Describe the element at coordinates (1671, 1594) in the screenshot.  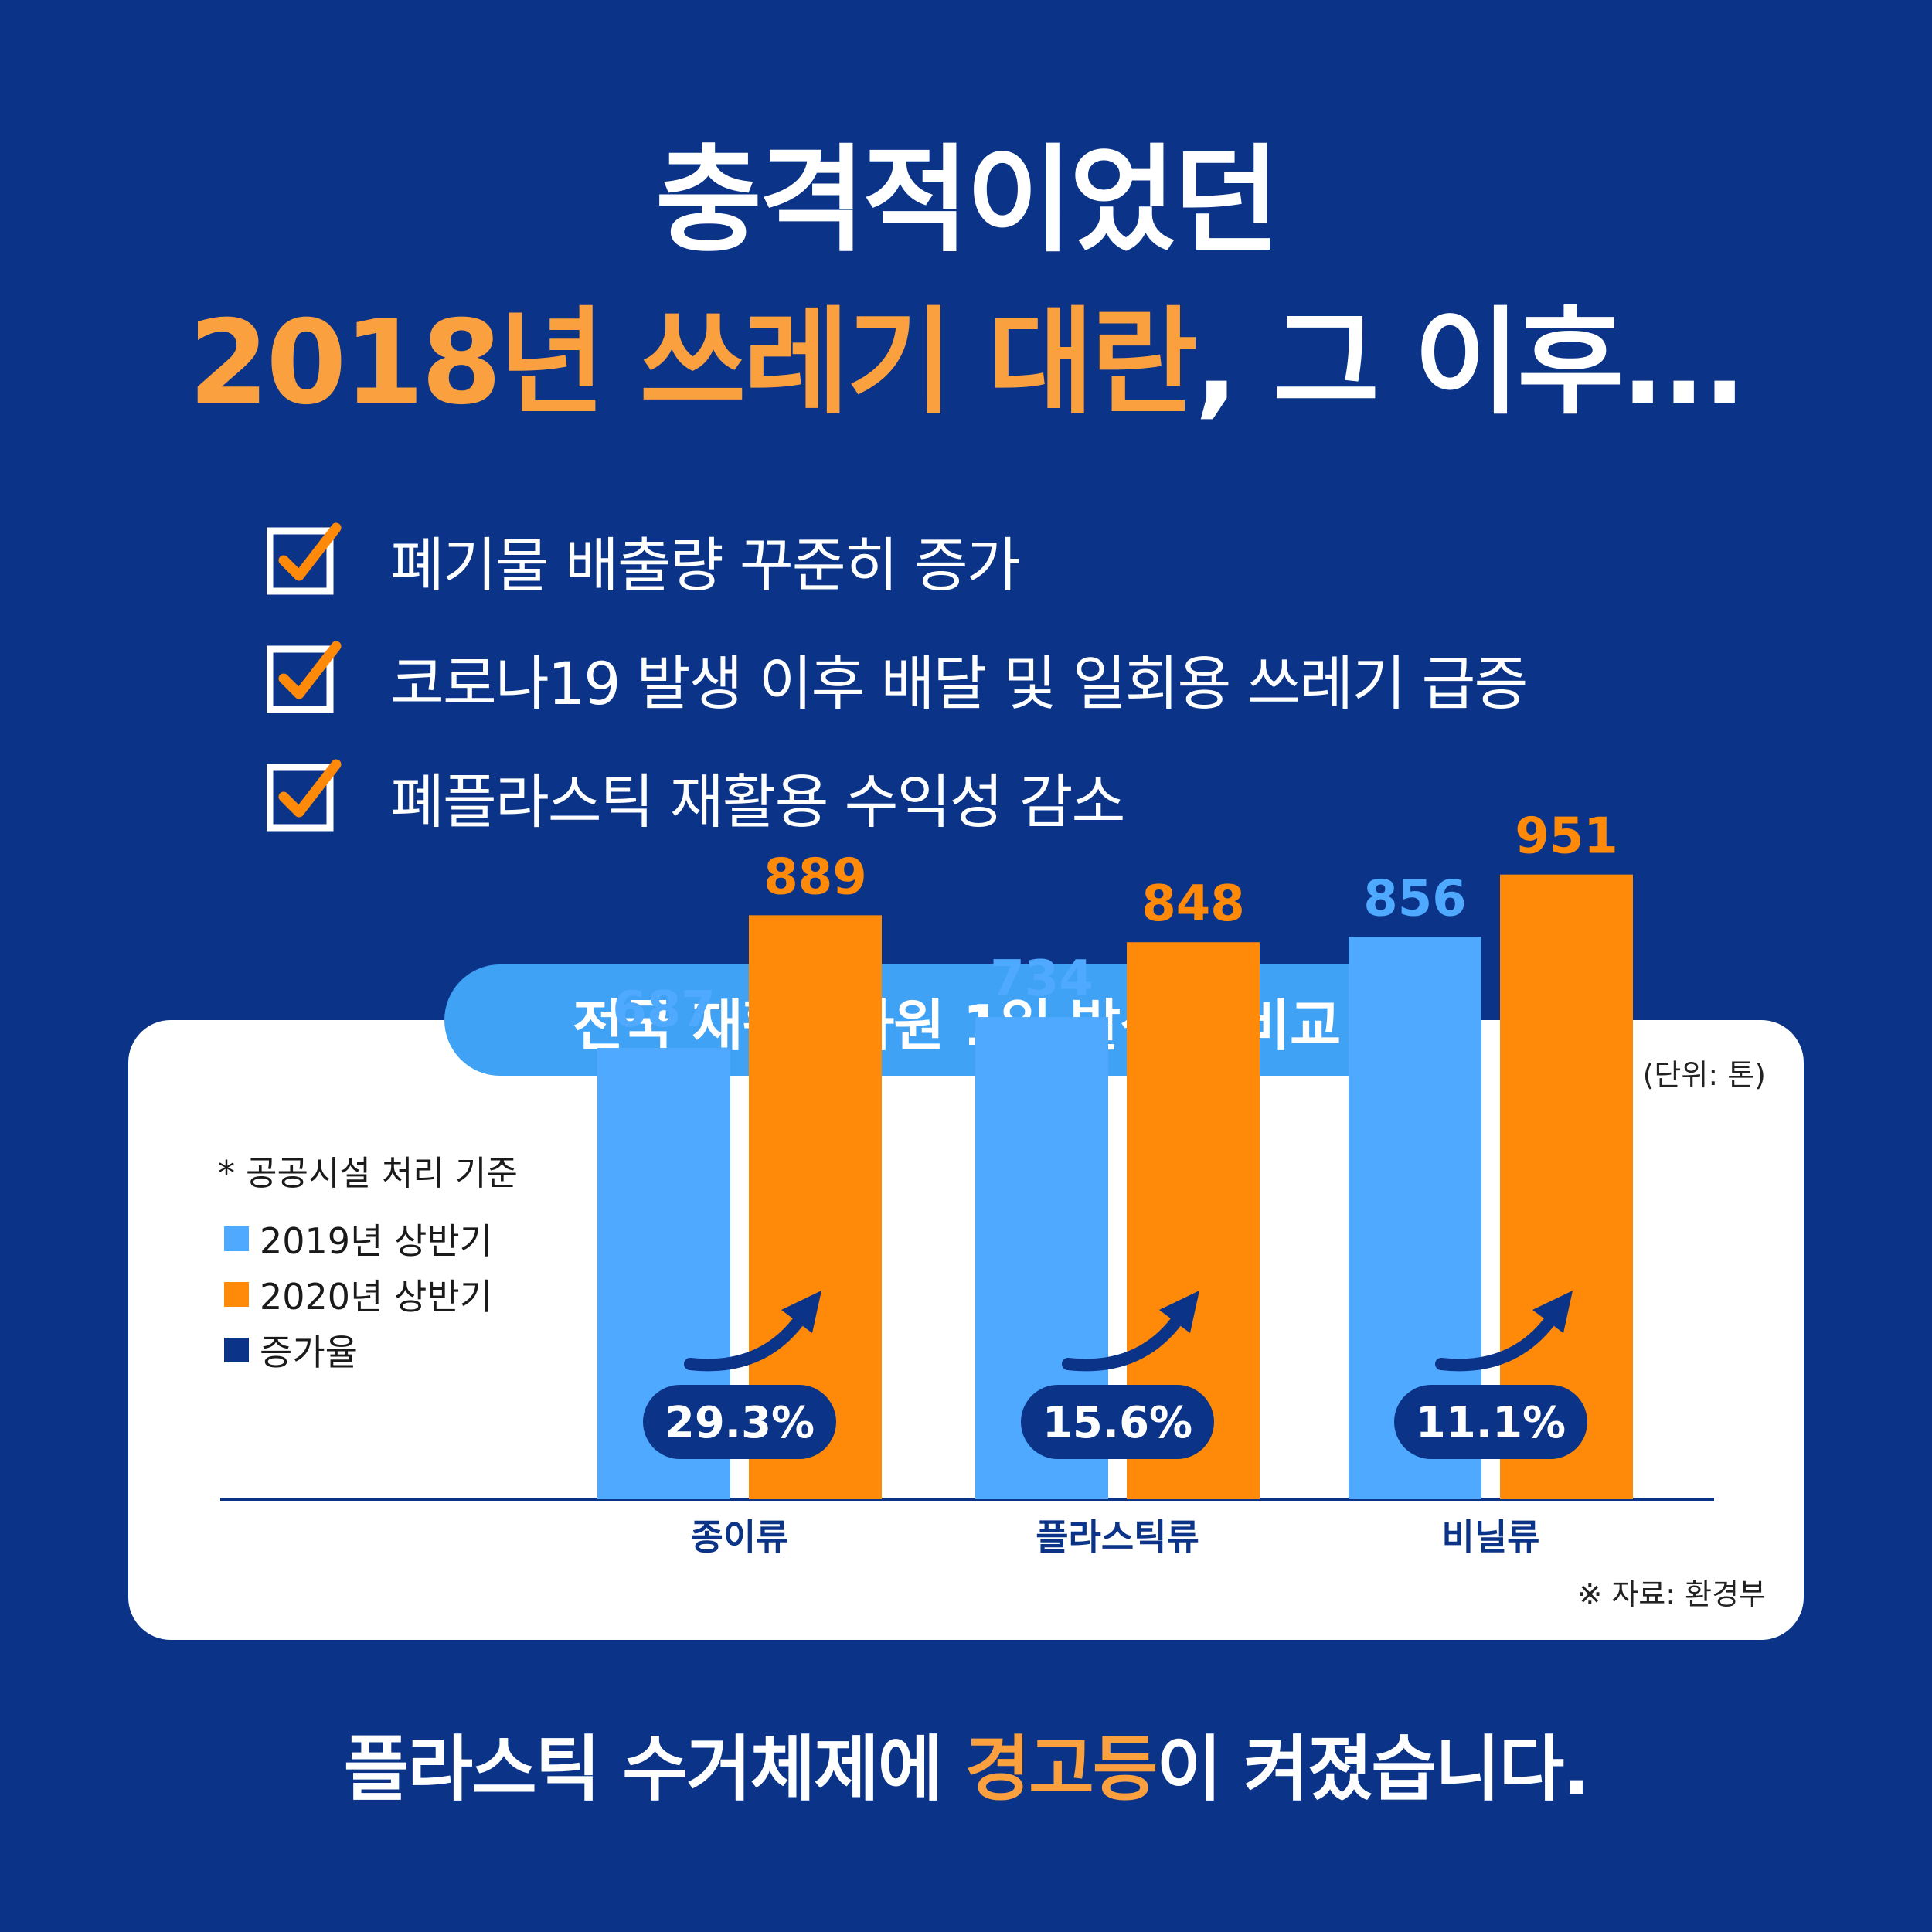
I see `source-note: ※ 자료: 환경부` at that location.